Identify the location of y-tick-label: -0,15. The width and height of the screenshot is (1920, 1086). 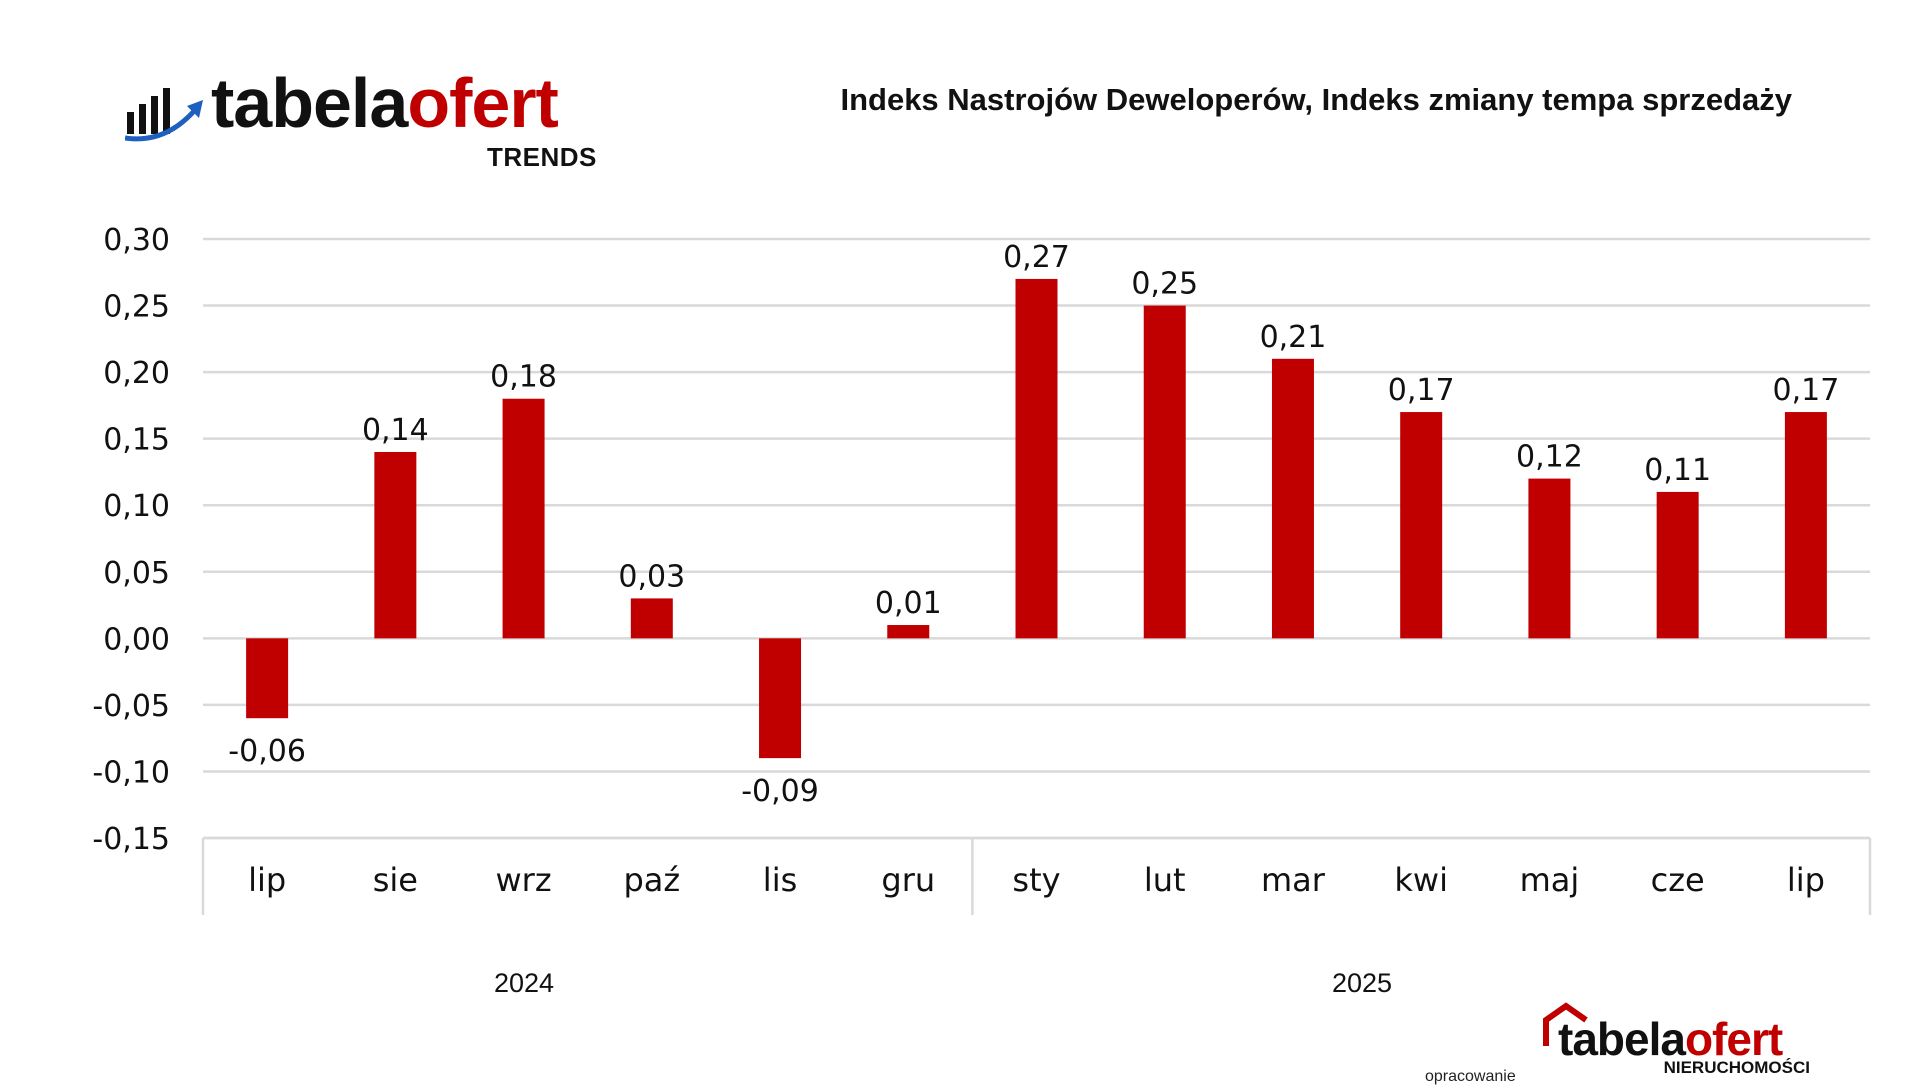
(131, 839).